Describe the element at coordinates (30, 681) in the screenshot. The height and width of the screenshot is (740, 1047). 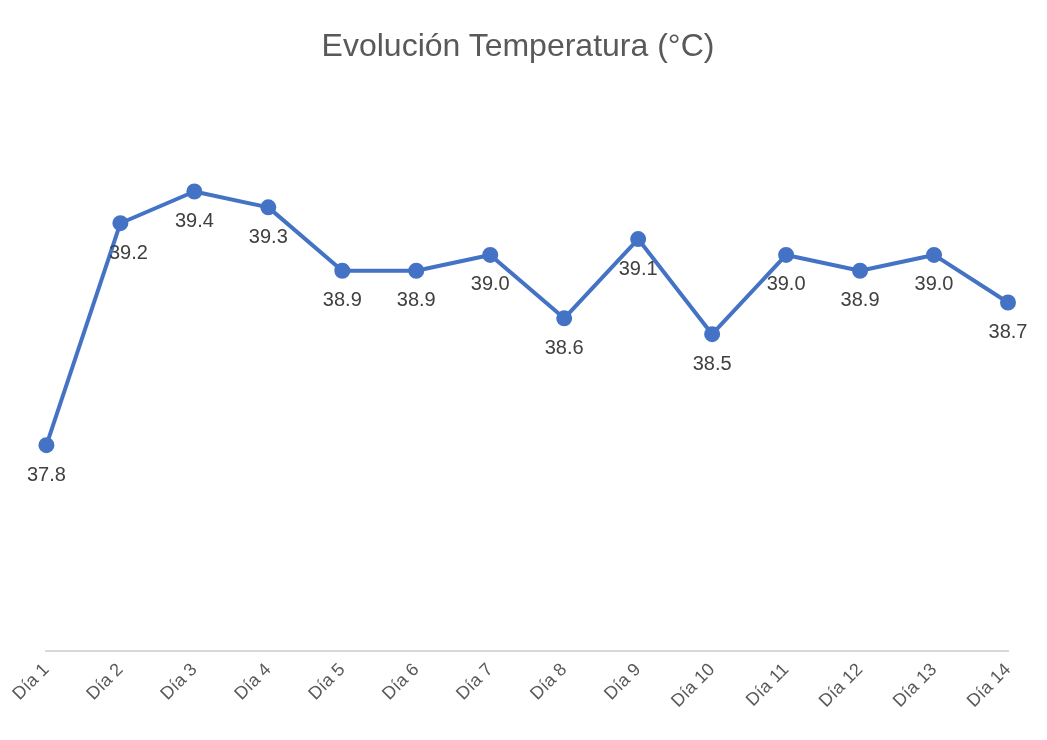
I see `x-tick-label: Día 1` at that location.